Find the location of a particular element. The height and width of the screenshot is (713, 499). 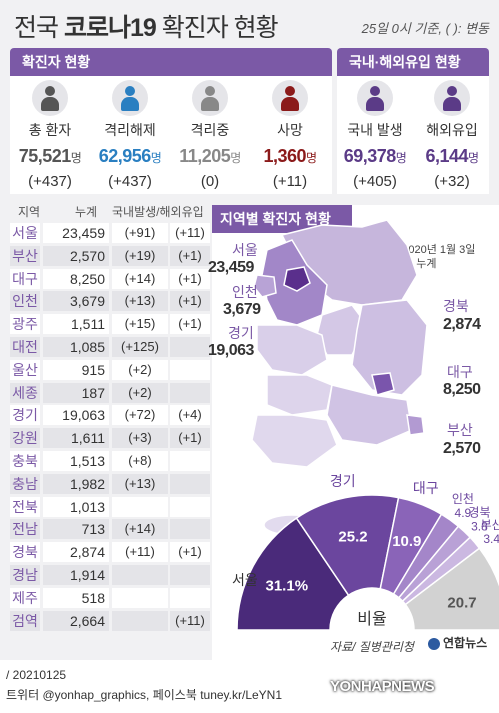

pie-center-label: 비율 is located at coordinates (371, 619).